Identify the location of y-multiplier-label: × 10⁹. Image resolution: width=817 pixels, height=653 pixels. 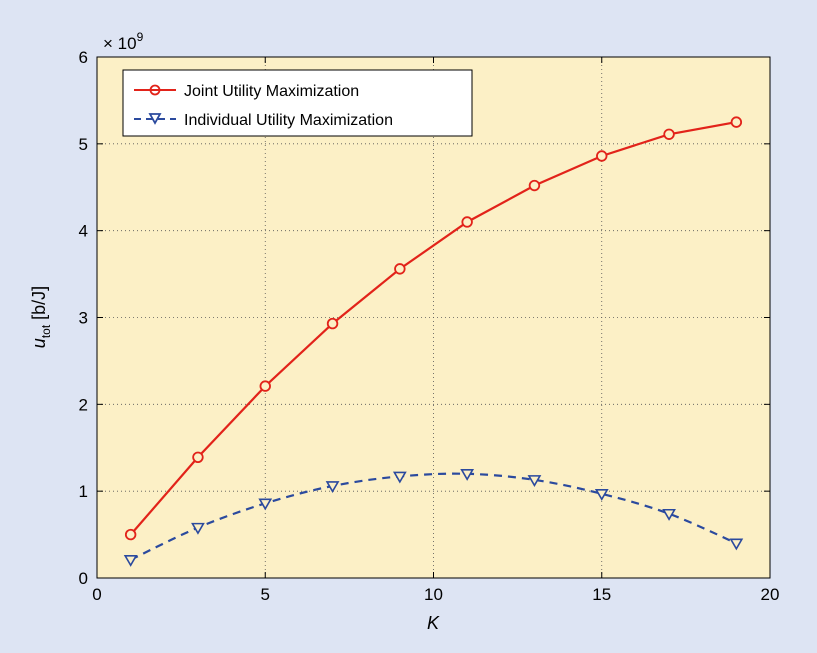
(123, 41).